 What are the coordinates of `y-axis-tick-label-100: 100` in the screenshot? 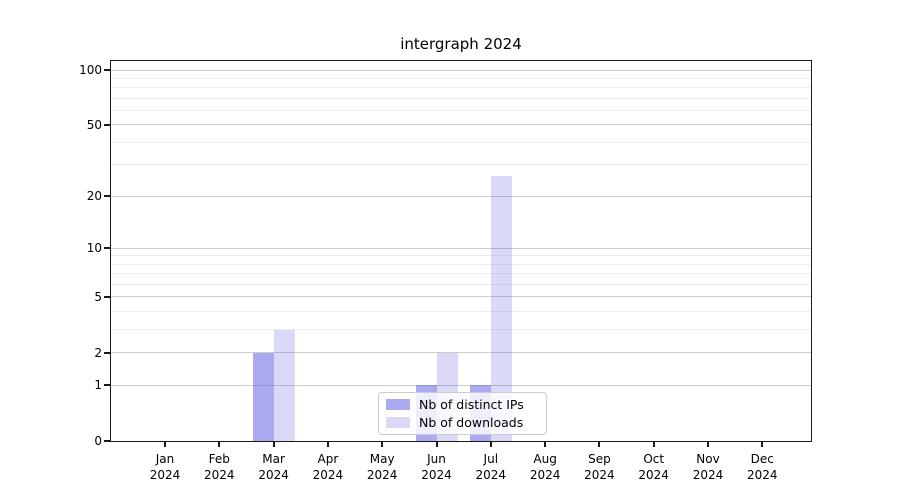 It's located at (90, 70).